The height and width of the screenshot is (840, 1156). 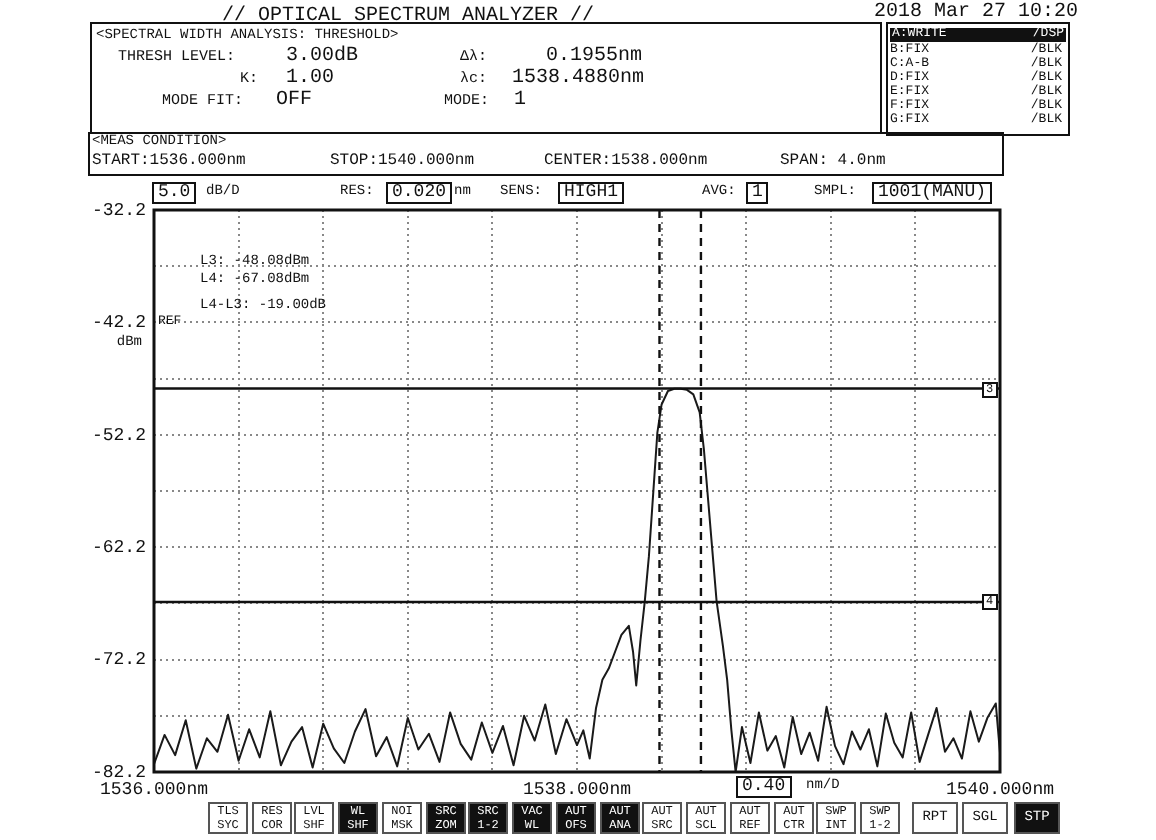 What do you see at coordinates (118, 435) in the screenshot?
I see `y-tick-label: -52.2` at bounding box center [118, 435].